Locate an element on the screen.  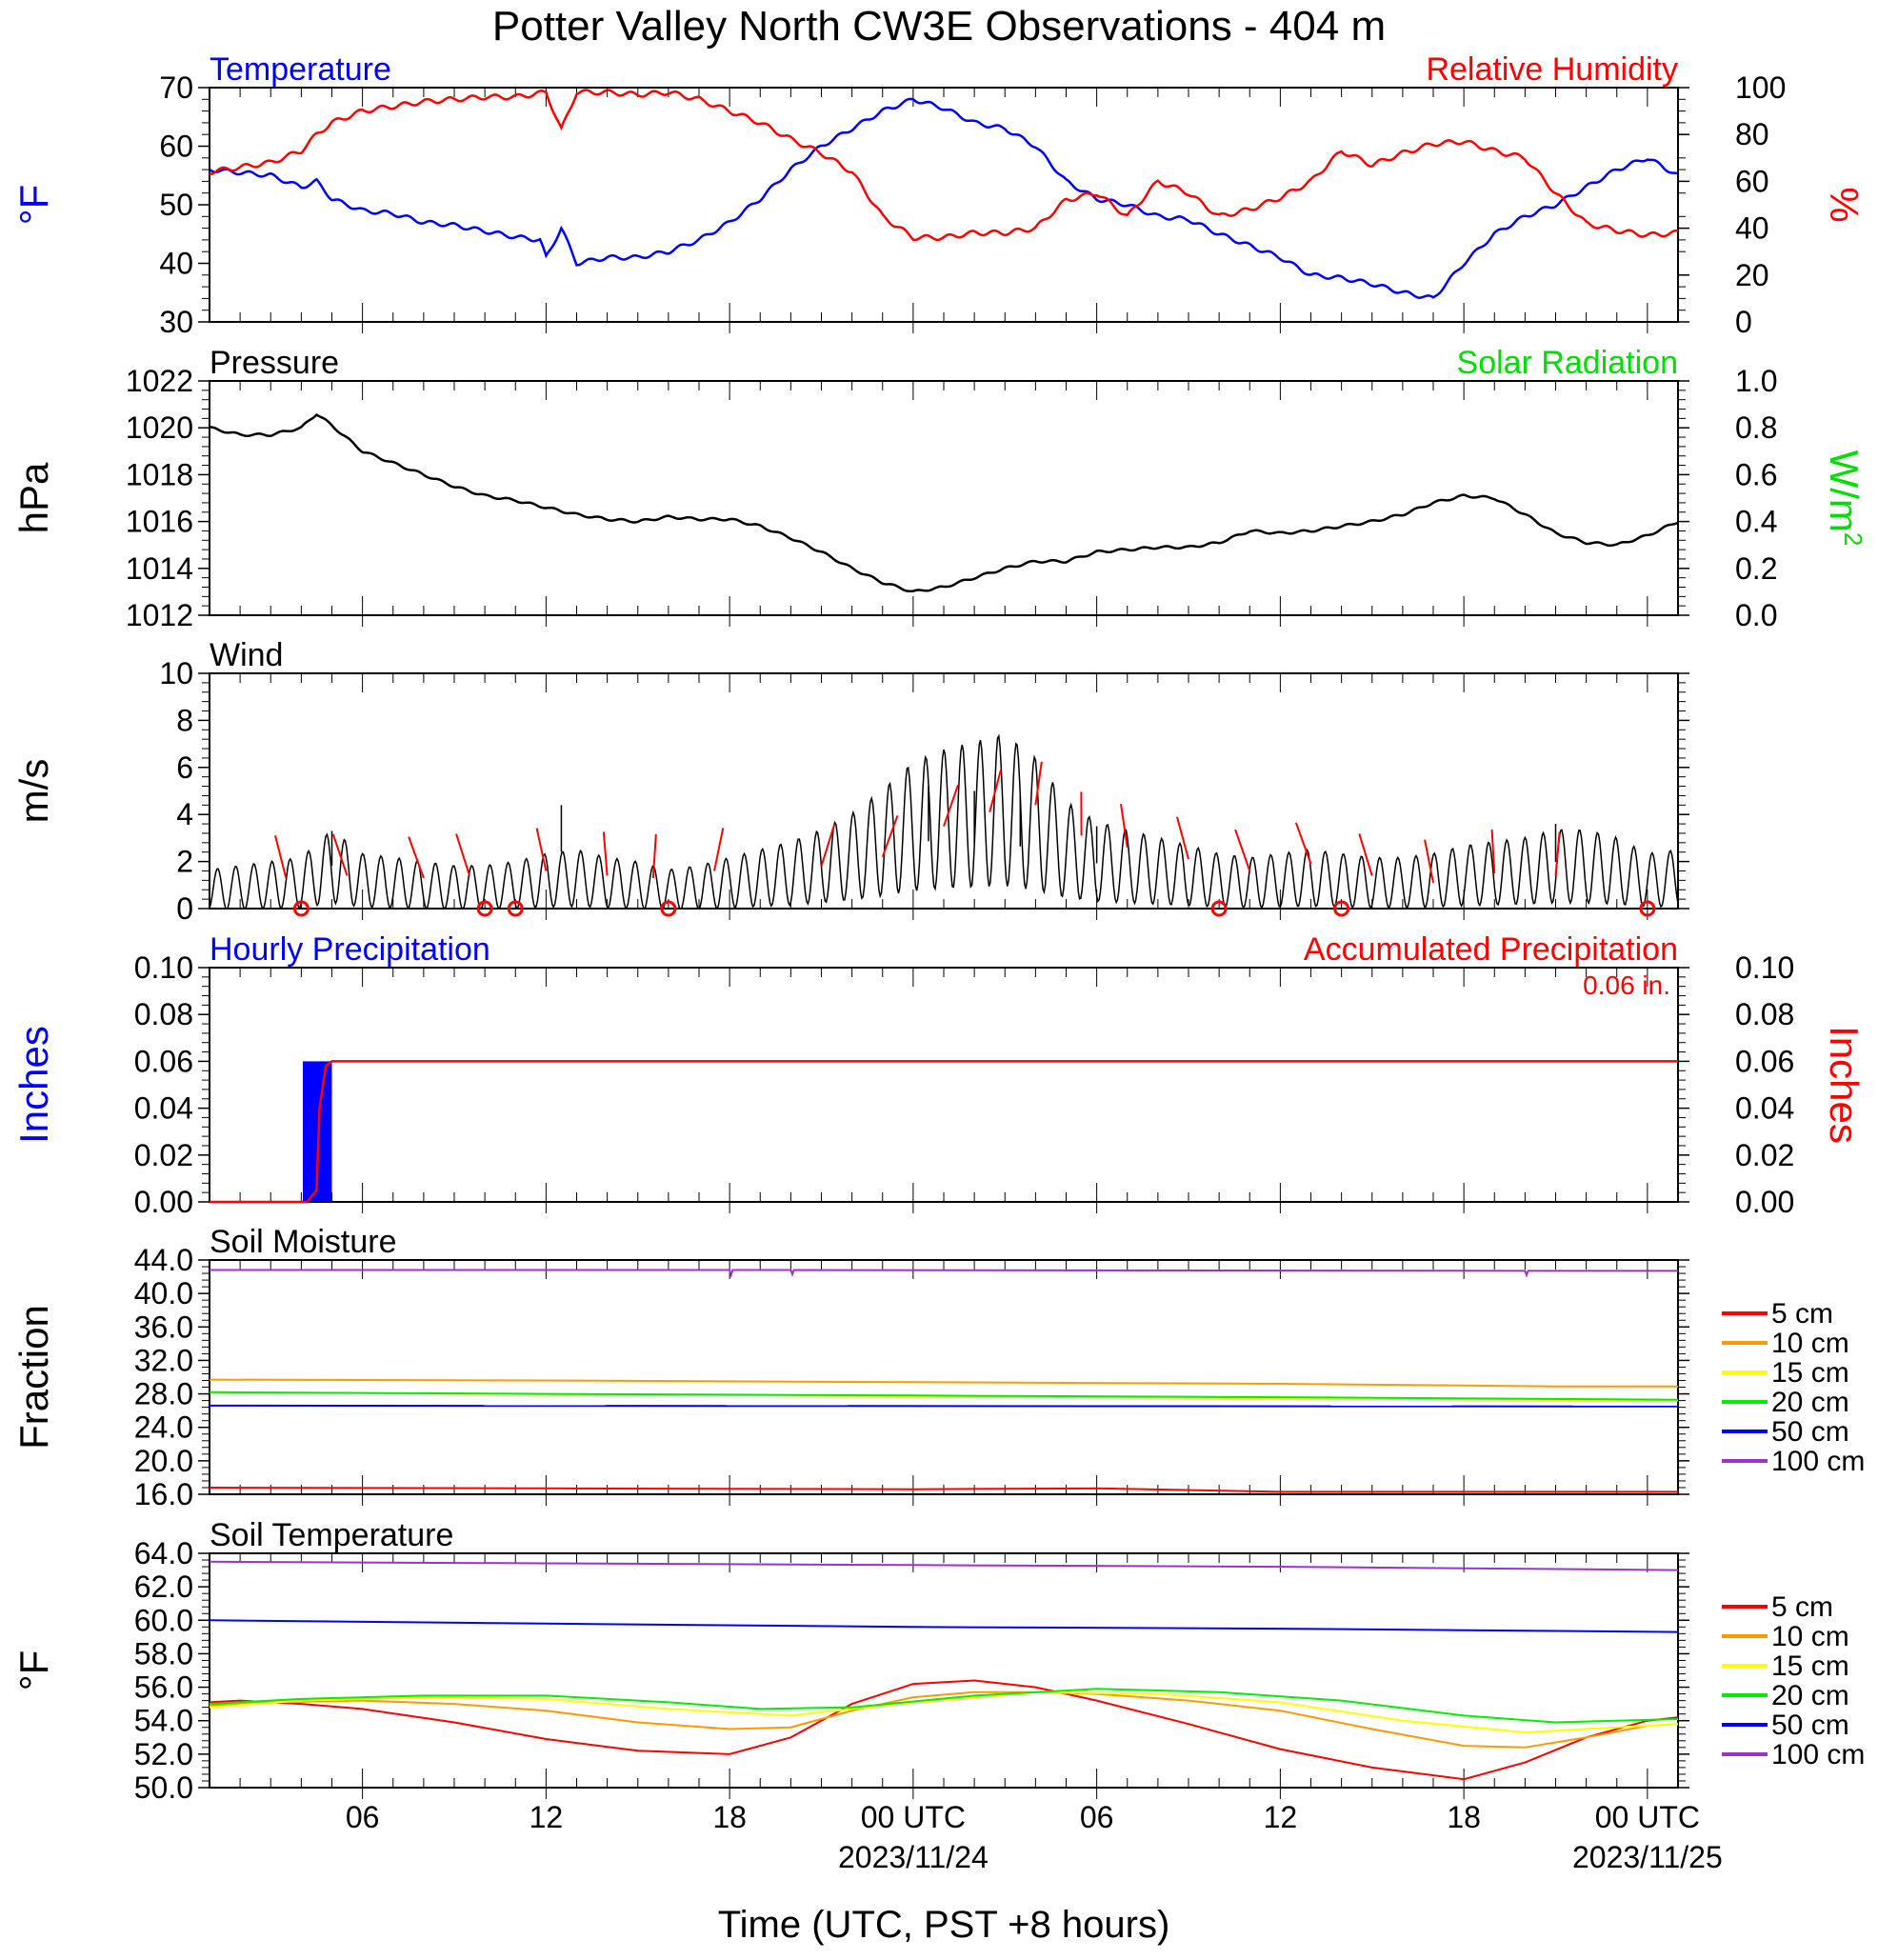
y-tick-label-right: 20 is located at coordinates (1752, 275).